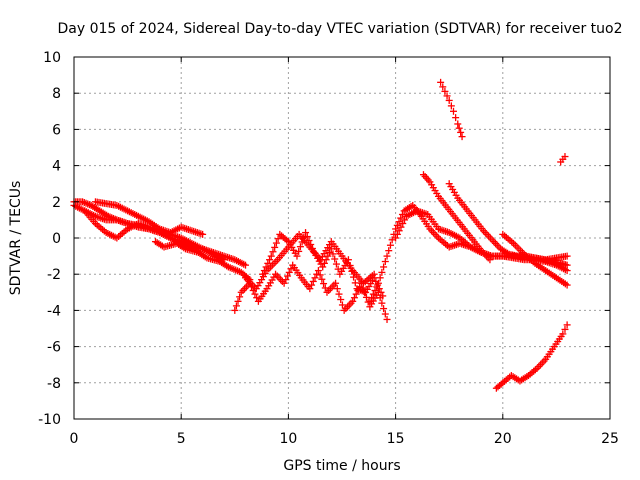 Image resolution: width=640 pixels, height=480 pixels. What do you see at coordinates (503, 439) in the screenshot?
I see `x-tick-label: 20` at bounding box center [503, 439].